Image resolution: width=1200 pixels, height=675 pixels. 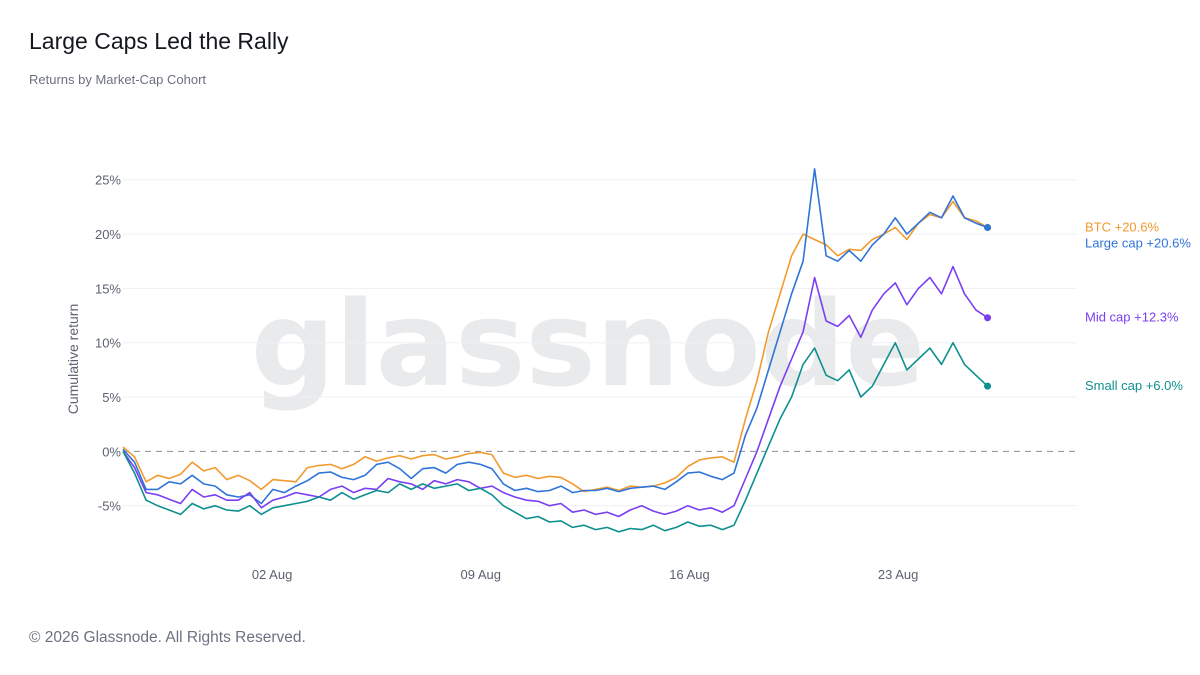 What do you see at coordinates (108, 288) in the screenshot?
I see `y-tick-label: 15%` at bounding box center [108, 288].